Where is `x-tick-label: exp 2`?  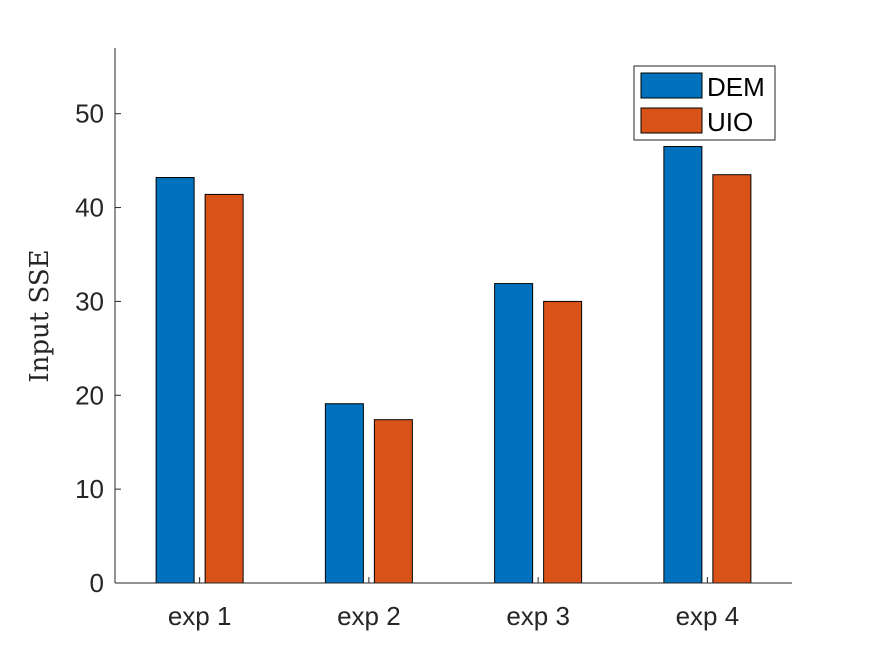
x-tick-label: exp 2 is located at coordinates (369, 616).